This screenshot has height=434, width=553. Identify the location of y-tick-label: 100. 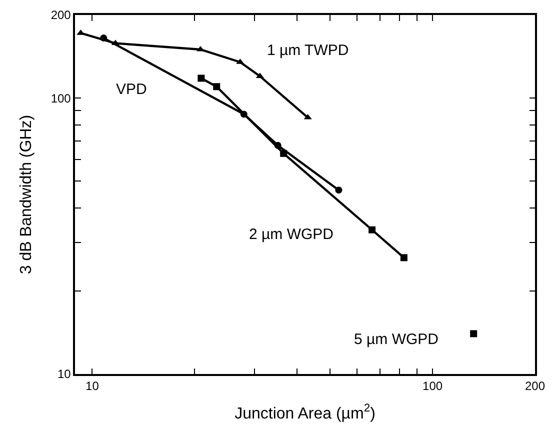
(61, 98).